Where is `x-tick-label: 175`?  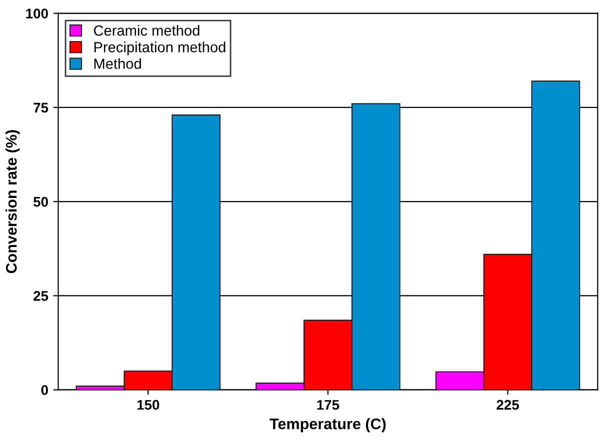
x-tick-label: 175 is located at coordinates (328, 405).